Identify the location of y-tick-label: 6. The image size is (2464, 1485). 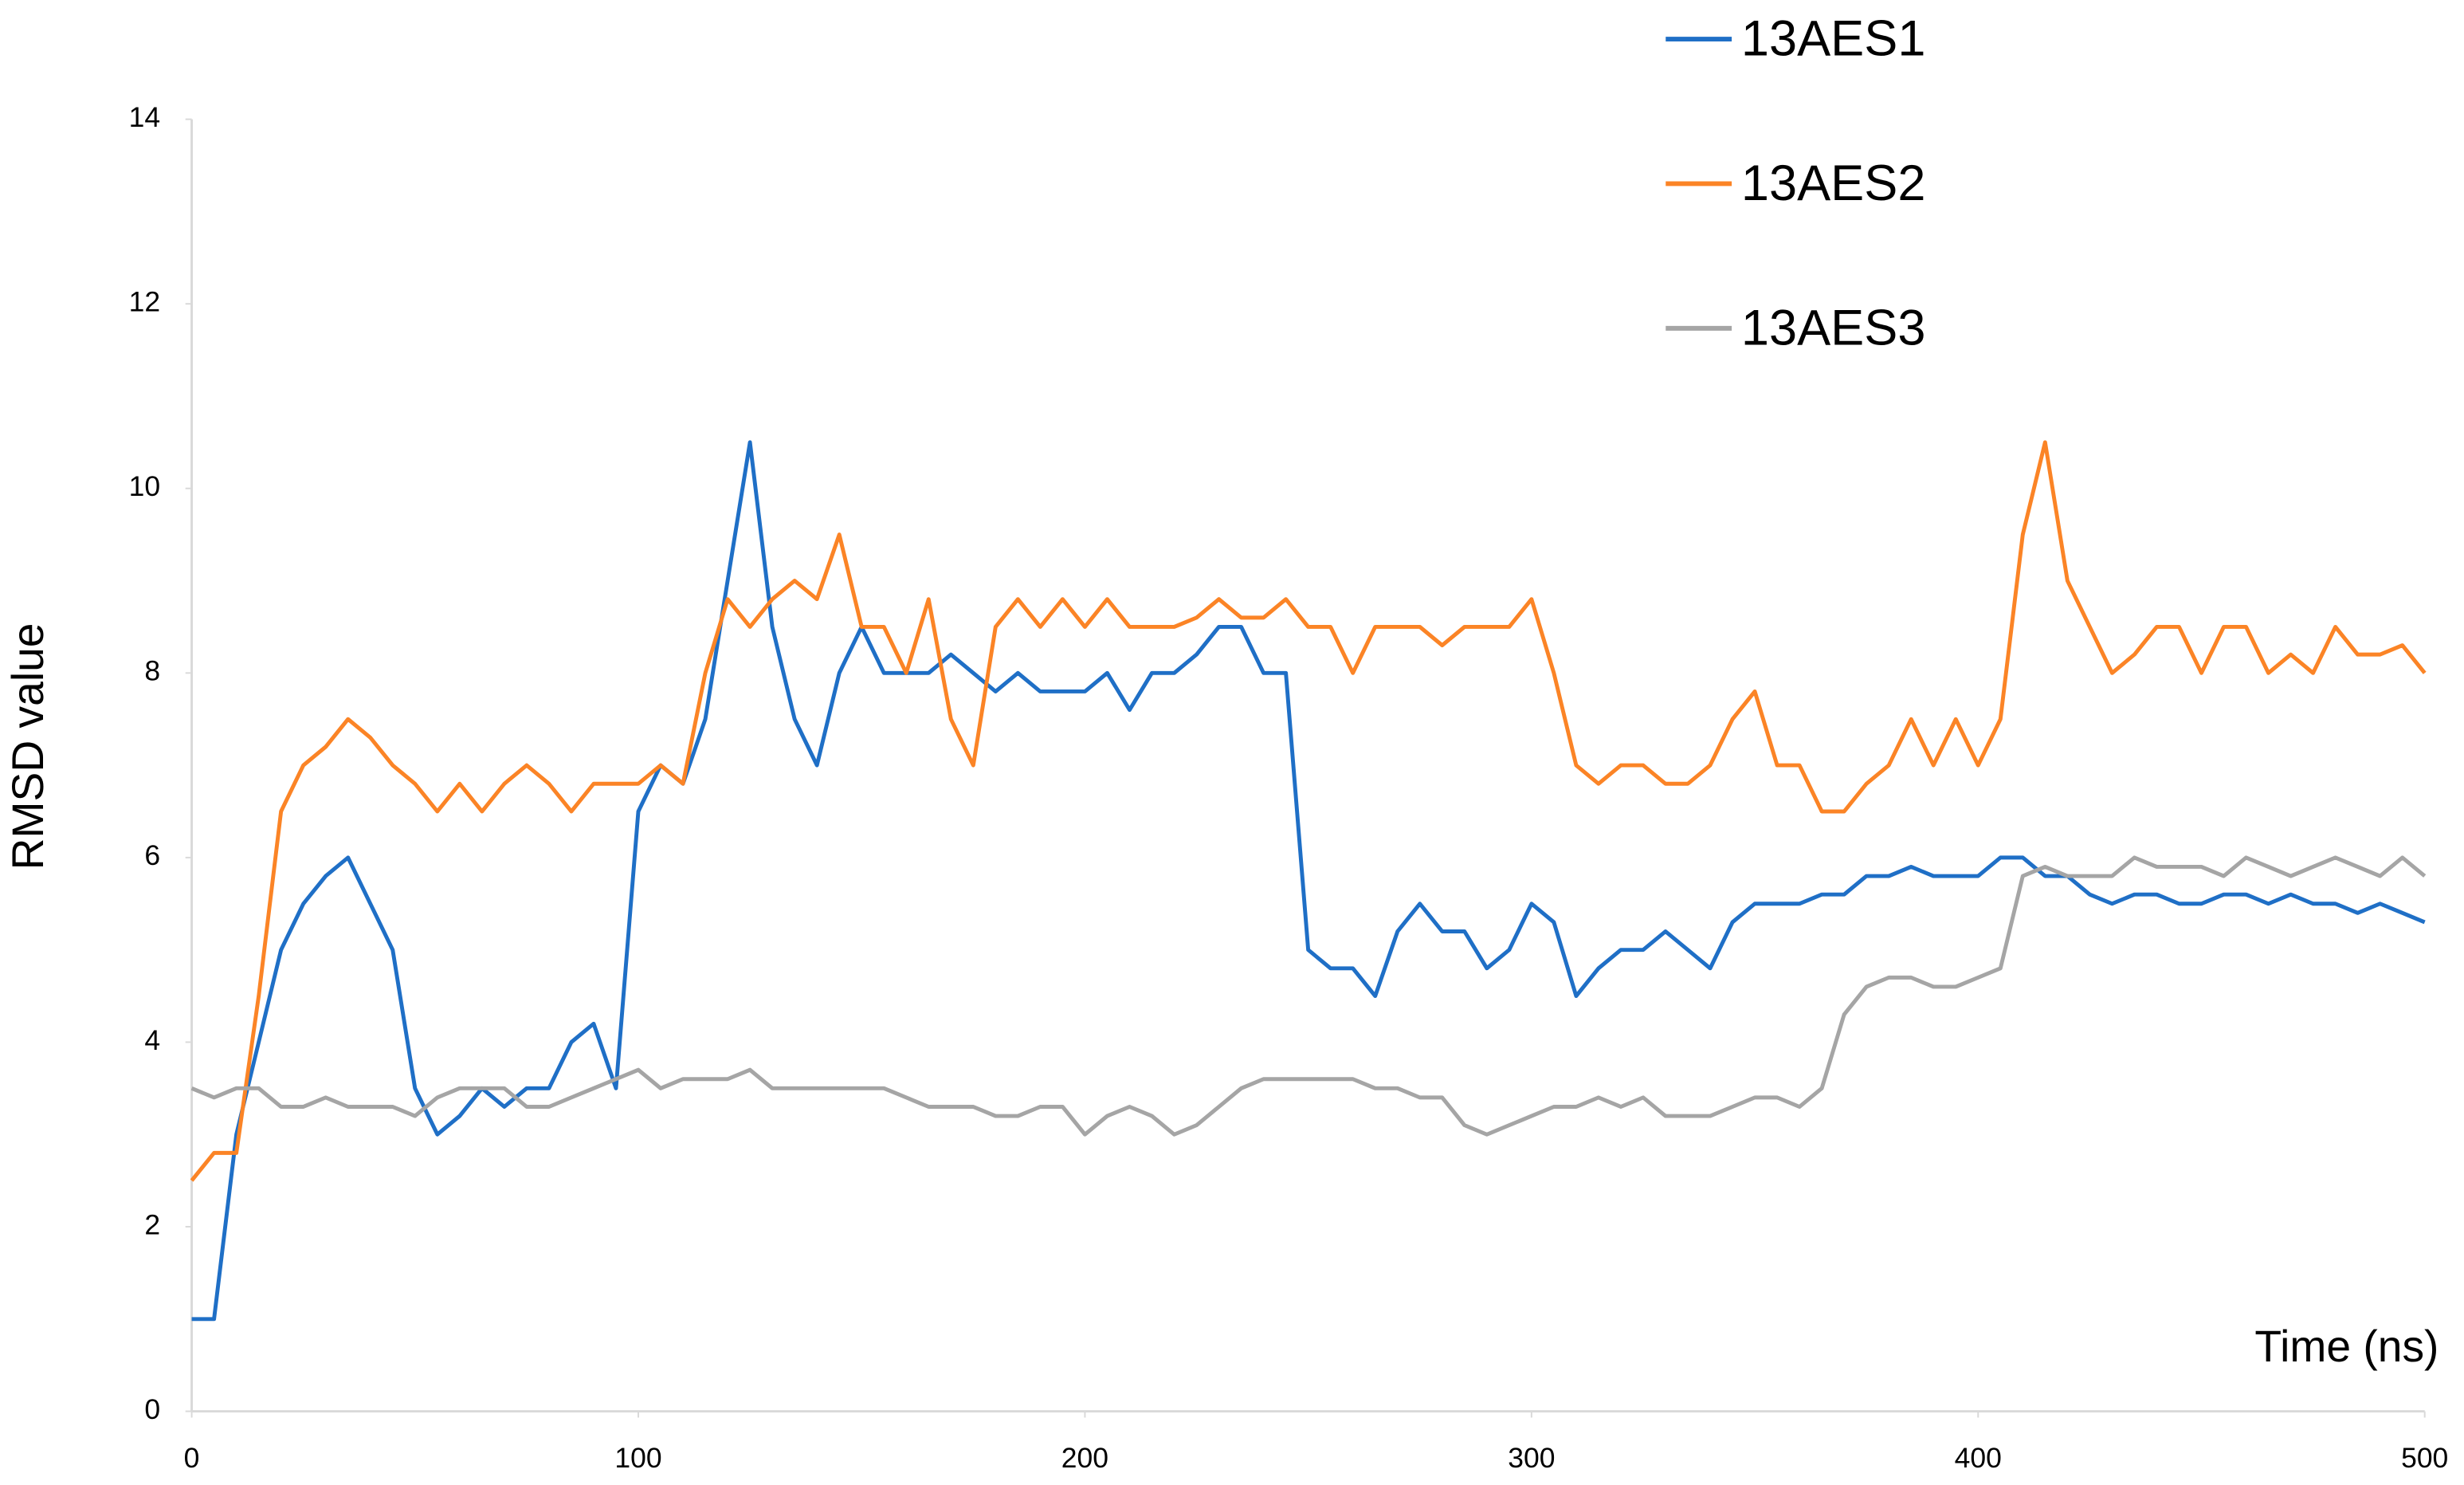
(152, 855).